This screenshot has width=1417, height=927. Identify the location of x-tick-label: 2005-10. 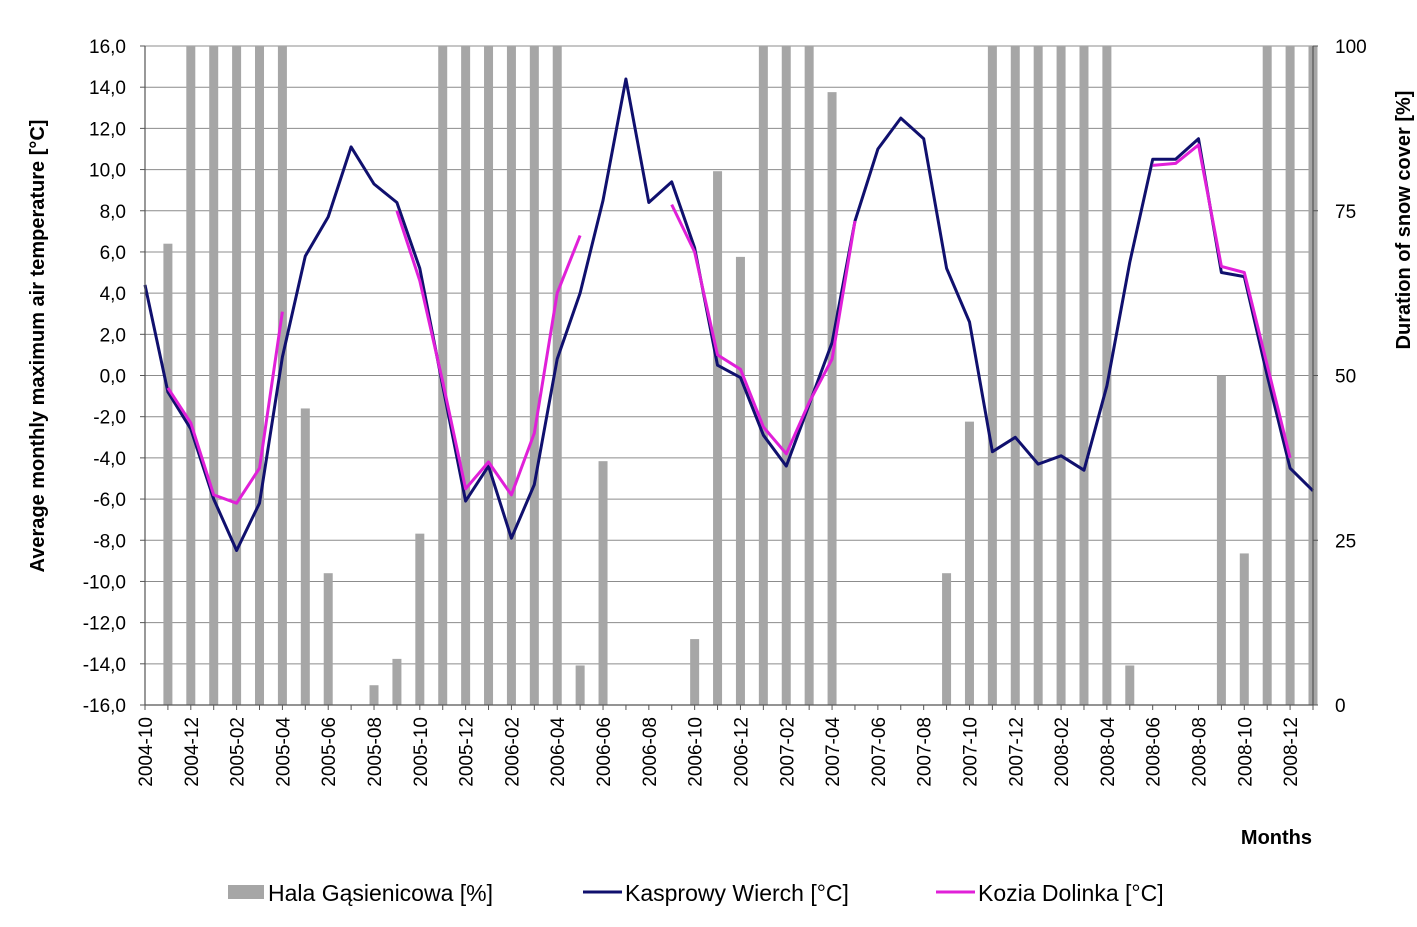
(421, 752).